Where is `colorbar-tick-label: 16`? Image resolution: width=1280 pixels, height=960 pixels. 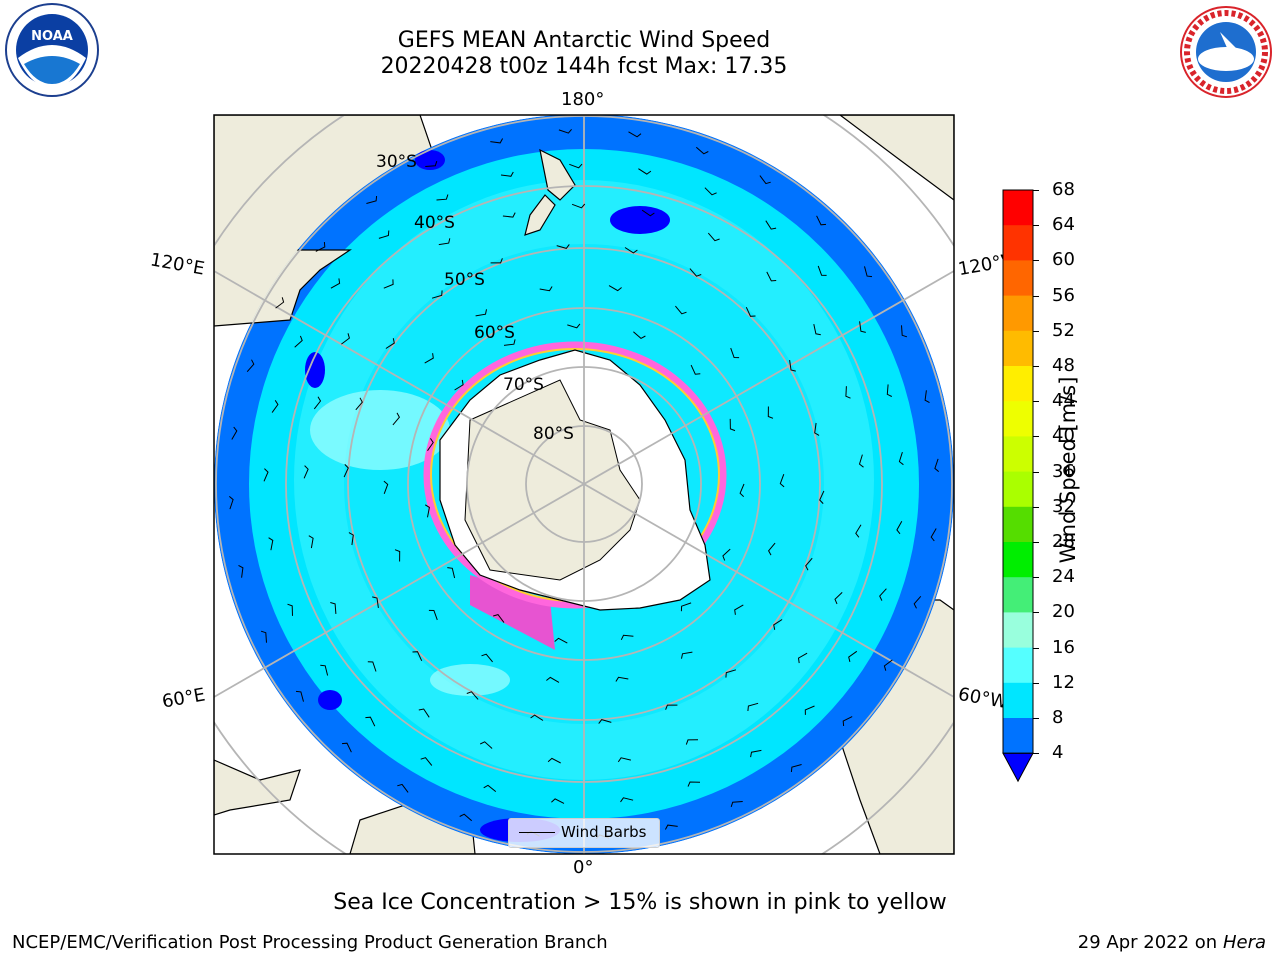
colorbar-tick-label: 16 is located at coordinates (1063, 647).